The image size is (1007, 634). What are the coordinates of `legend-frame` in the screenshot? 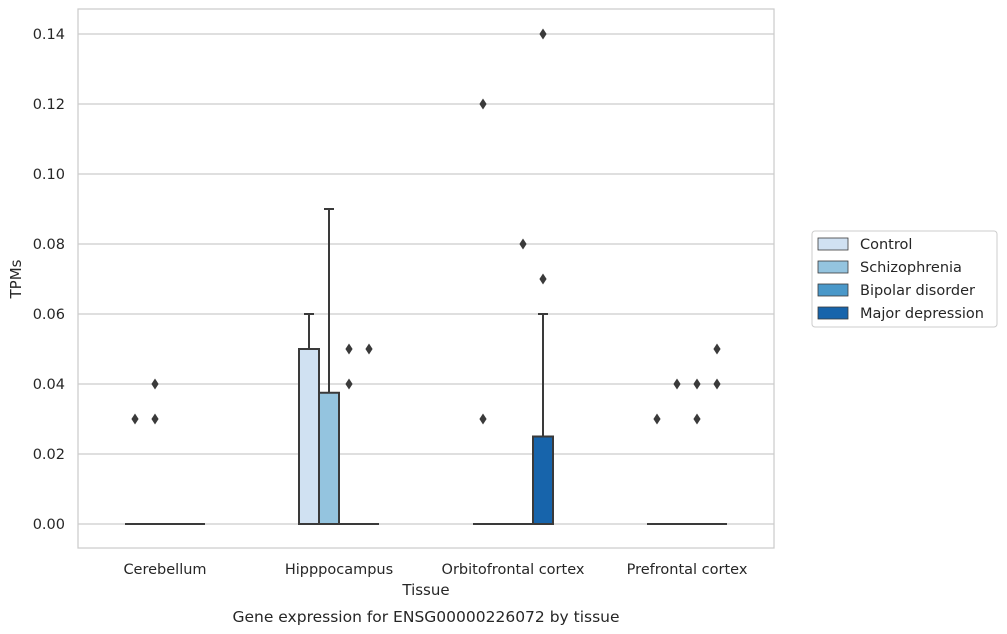 It's located at (904, 279).